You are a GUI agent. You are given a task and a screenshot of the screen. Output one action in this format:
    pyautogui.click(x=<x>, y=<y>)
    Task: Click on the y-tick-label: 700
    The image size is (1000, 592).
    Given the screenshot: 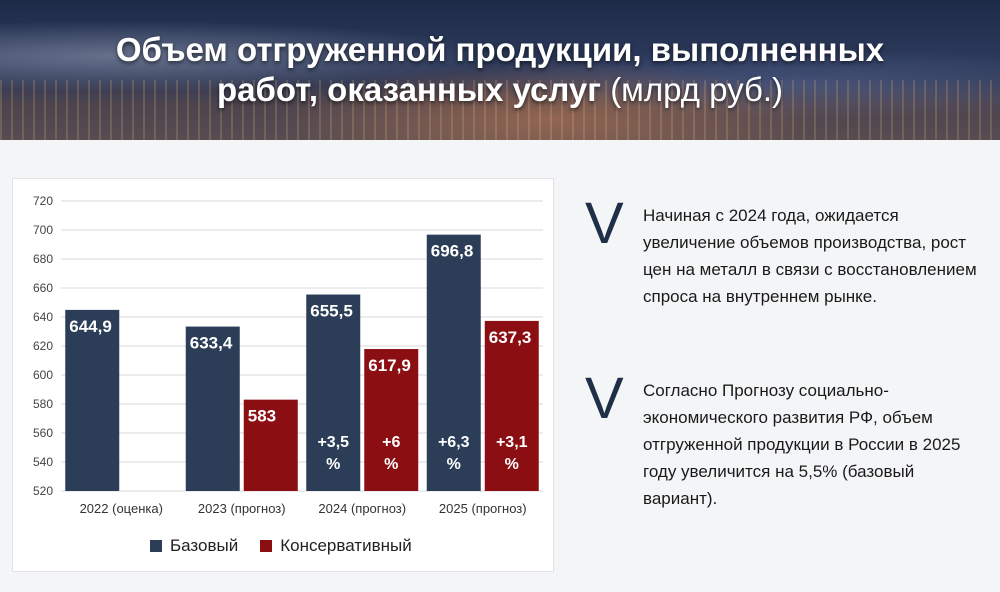 What is the action you would take?
    pyautogui.click(x=43, y=230)
    